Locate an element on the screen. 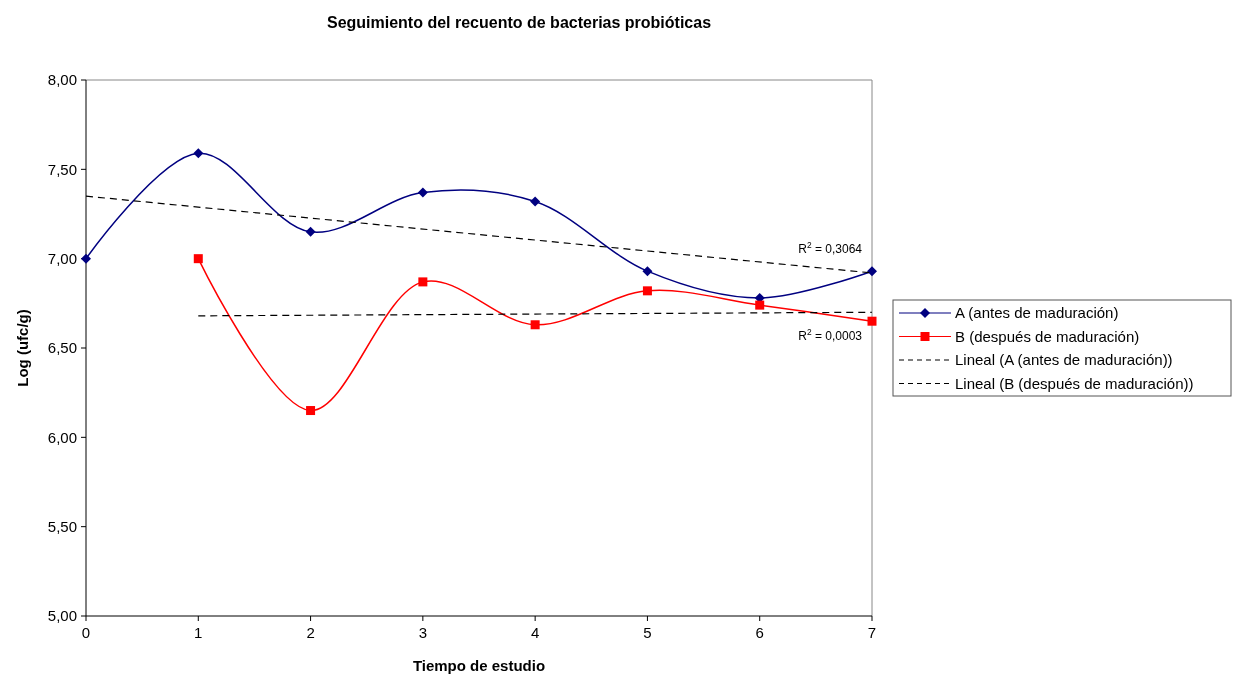  legend-label: Lineal (B (después de maduración)) is located at coordinates (1074, 383).